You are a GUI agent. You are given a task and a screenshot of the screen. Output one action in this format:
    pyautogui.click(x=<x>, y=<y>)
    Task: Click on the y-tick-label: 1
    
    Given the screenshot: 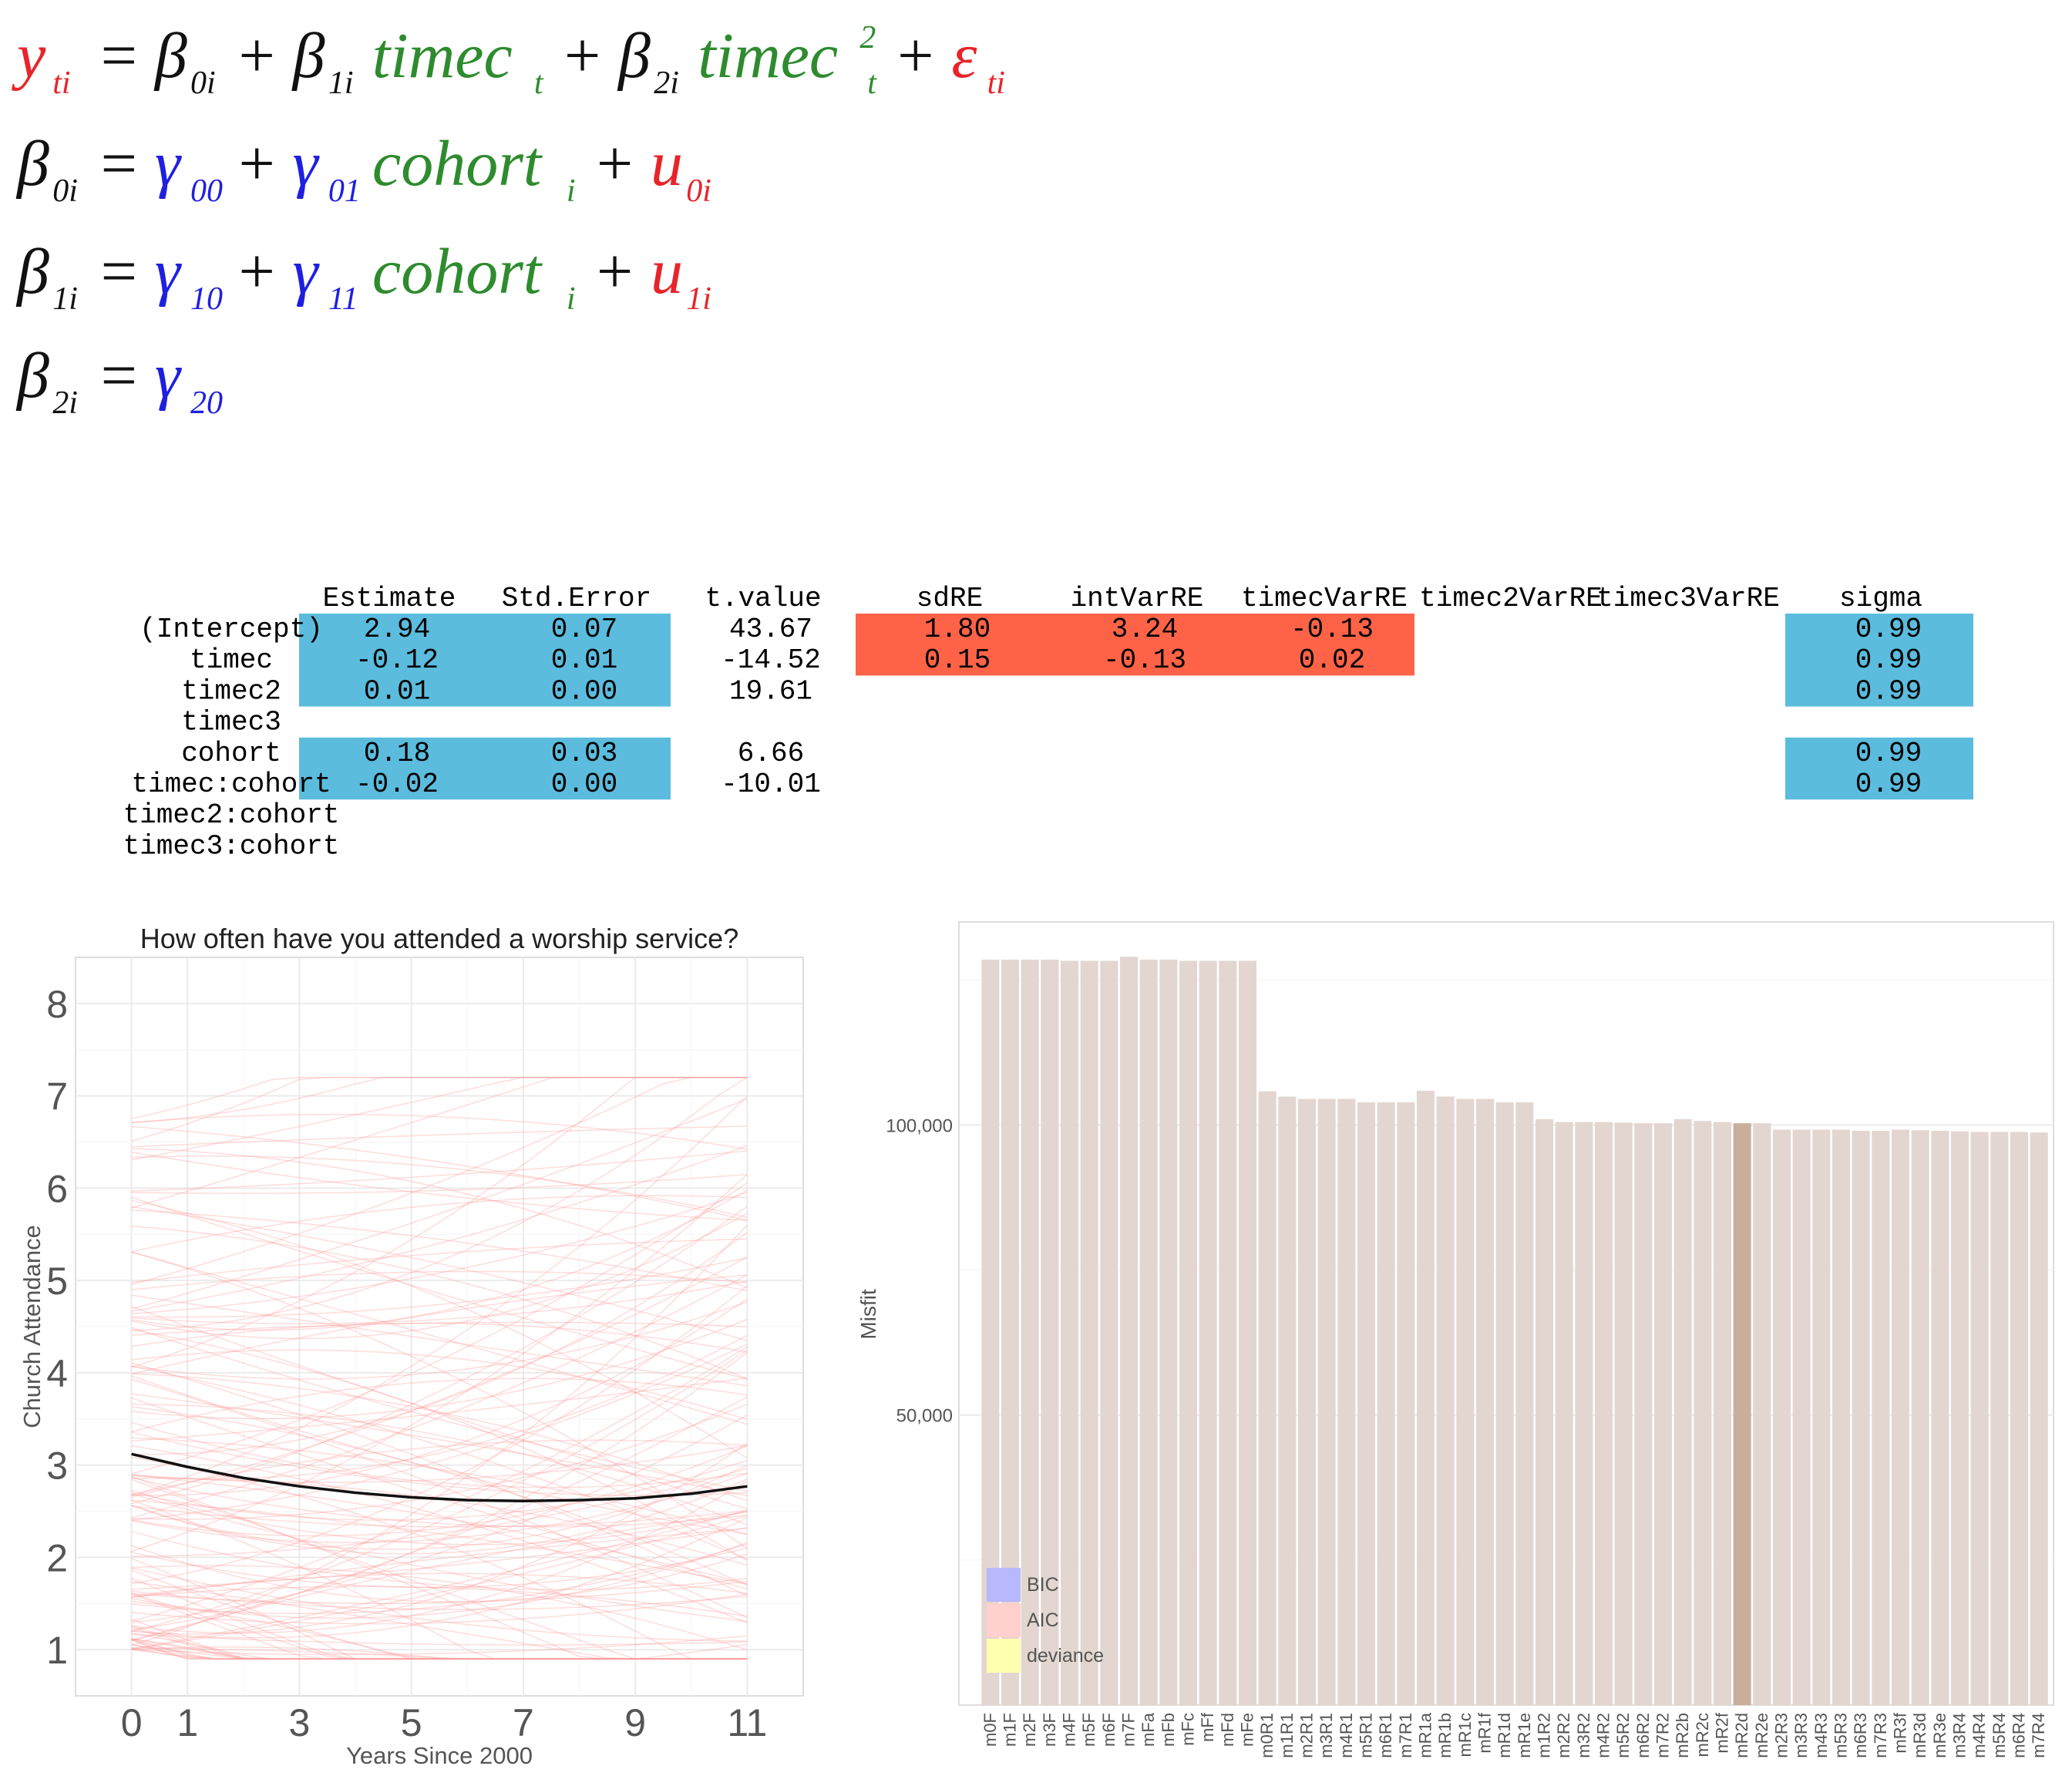 What is the action you would take?
    pyautogui.click(x=57, y=1650)
    